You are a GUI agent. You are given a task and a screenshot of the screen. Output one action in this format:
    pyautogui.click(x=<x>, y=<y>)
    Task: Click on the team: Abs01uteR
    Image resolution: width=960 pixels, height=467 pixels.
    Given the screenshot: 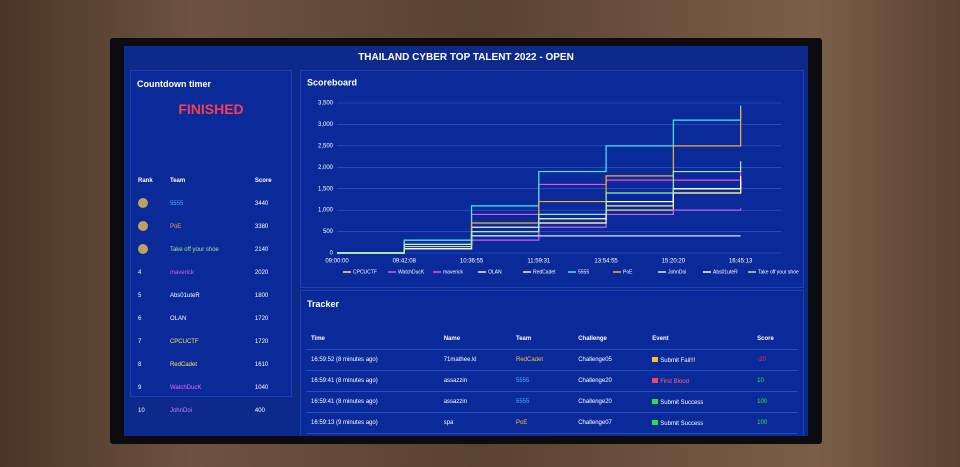 What is the action you would take?
    pyautogui.click(x=184, y=295)
    